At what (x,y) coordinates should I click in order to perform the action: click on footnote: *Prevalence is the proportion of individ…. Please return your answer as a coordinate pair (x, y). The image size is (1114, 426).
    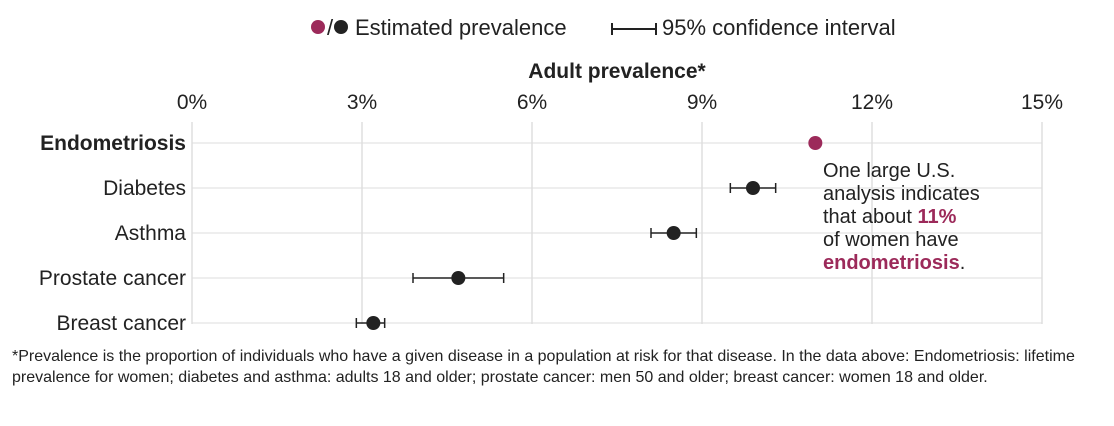
    Looking at the image, I should click on (543, 367).